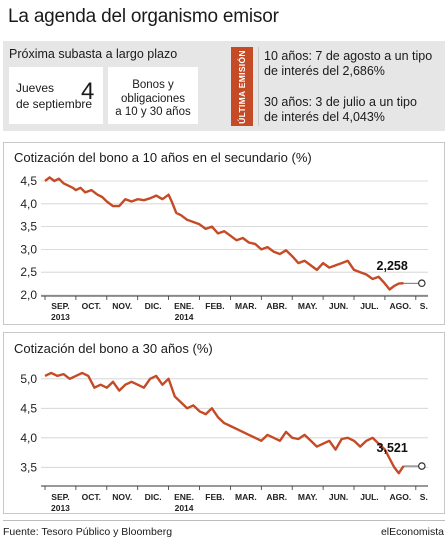  I want to click on x-tick-label-30y: SEP., so click(60, 497).